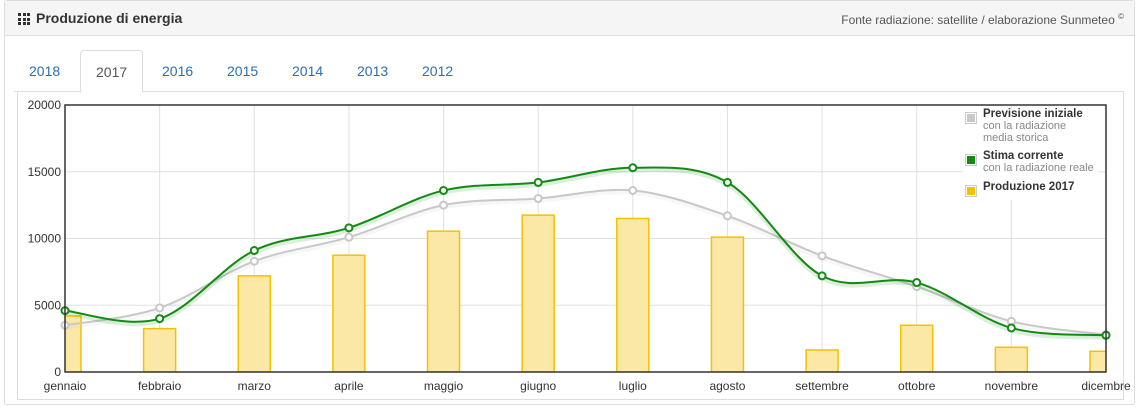  Describe the element at coordinates (1121, 16) in the screenshot. I see `copyright-mark: ©` at that location.